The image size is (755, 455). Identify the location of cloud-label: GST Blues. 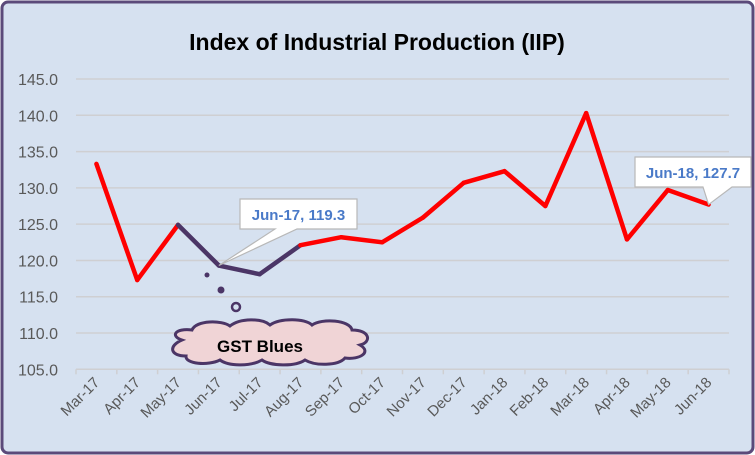
(260, 346).